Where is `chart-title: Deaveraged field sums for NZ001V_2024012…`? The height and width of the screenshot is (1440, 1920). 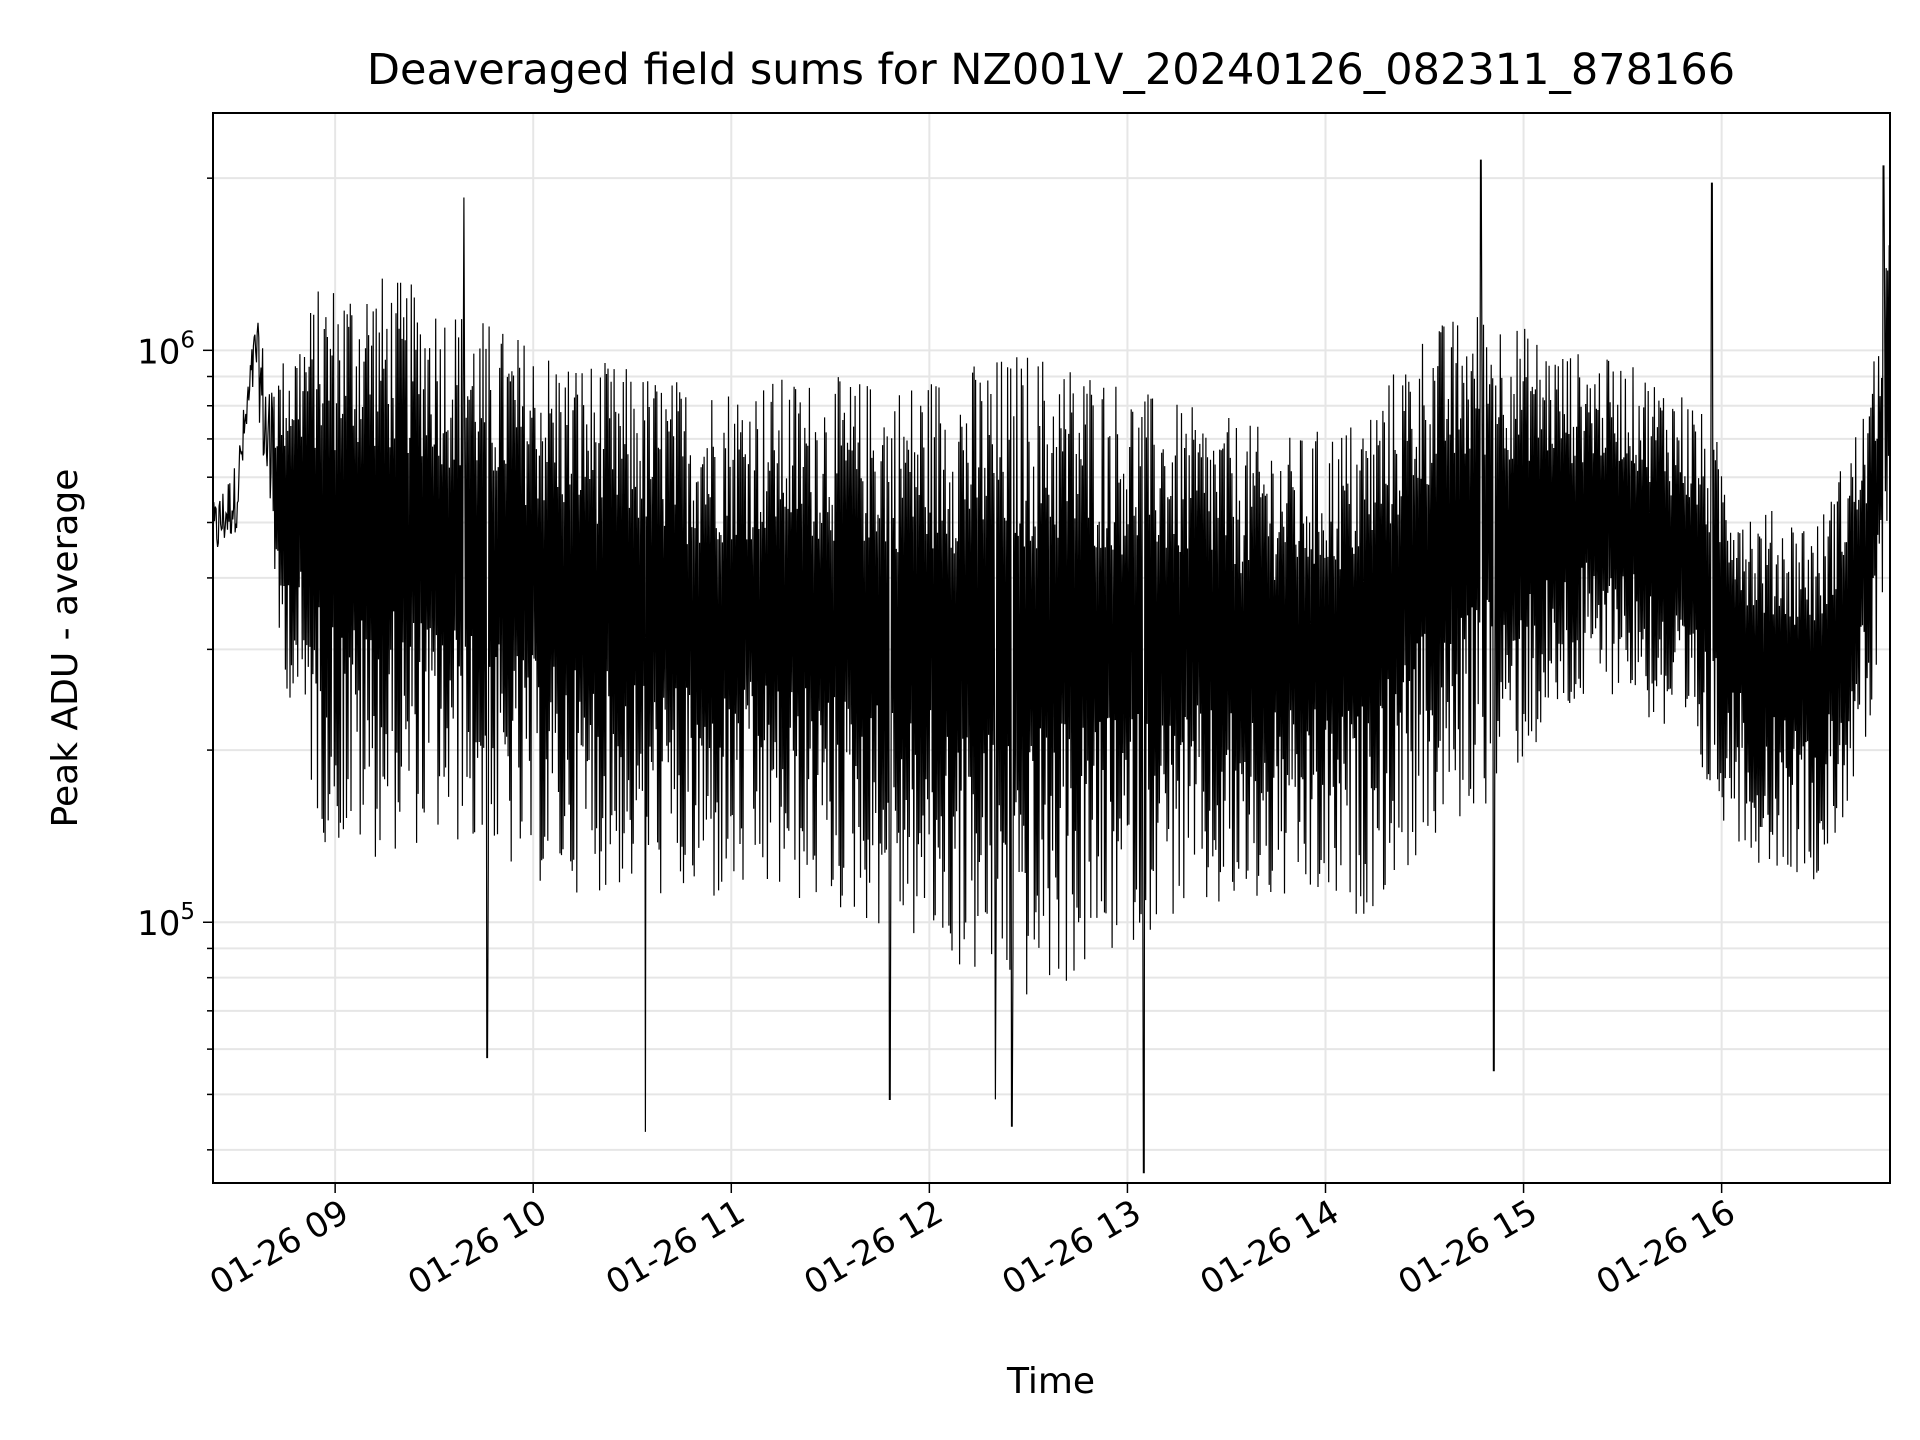 chart-title: Deaveraged field sums for NZ001V_2024012… is located at coordinates (1051, 70).